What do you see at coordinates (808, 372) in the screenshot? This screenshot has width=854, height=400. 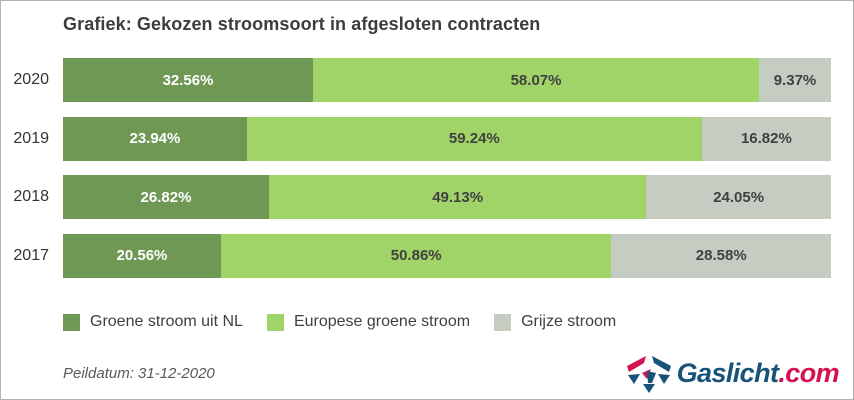 I see `logo-tld: .com` at bounding box center [808, 372].